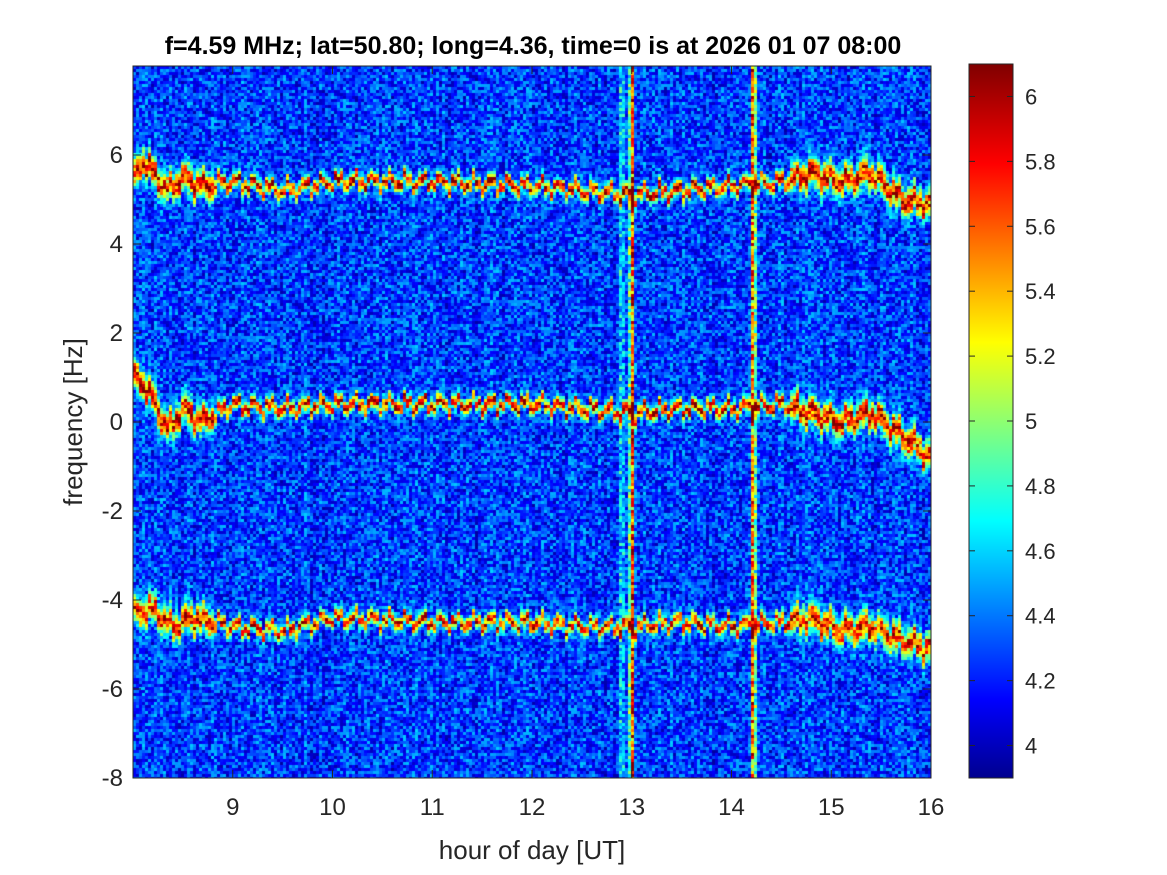  Describe the element at coordinates (112, 689) in the screenshot. I see `y-tick-label: -6` at that location.